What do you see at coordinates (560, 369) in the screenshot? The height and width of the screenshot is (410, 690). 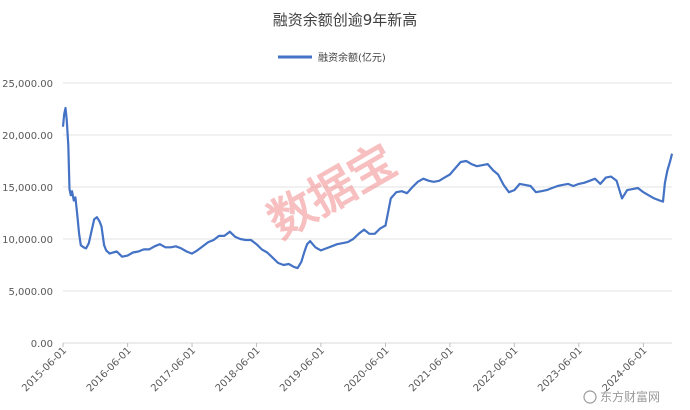 I see `x-tick-label: 2023-06-01` at bounding box center [560, 369].